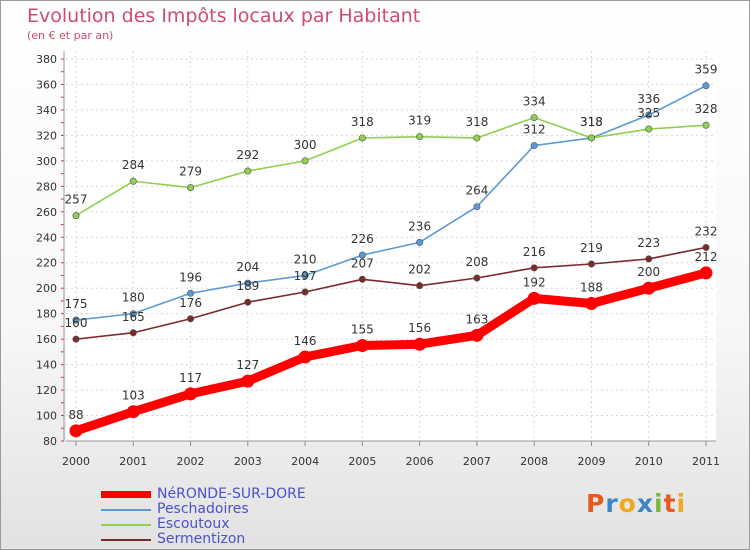  I want to click on data-label: 257, so click(76, 200).